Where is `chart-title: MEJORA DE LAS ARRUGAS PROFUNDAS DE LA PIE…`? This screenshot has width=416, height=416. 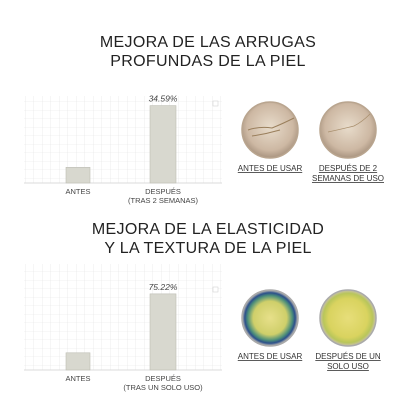 chart-title: MEJORA DE LAS ARRUGAS PROFUNDAS DE LA PIE… is located at coordinates (208, 52).